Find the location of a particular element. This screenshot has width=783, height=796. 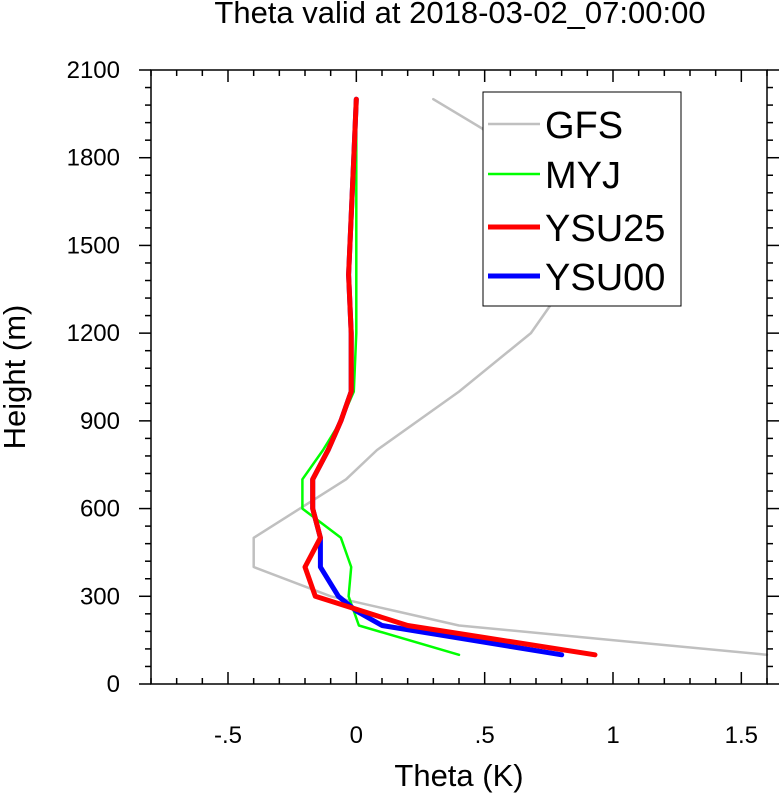

legend-label-myj: MYJ is located at coordinates (583, 176).